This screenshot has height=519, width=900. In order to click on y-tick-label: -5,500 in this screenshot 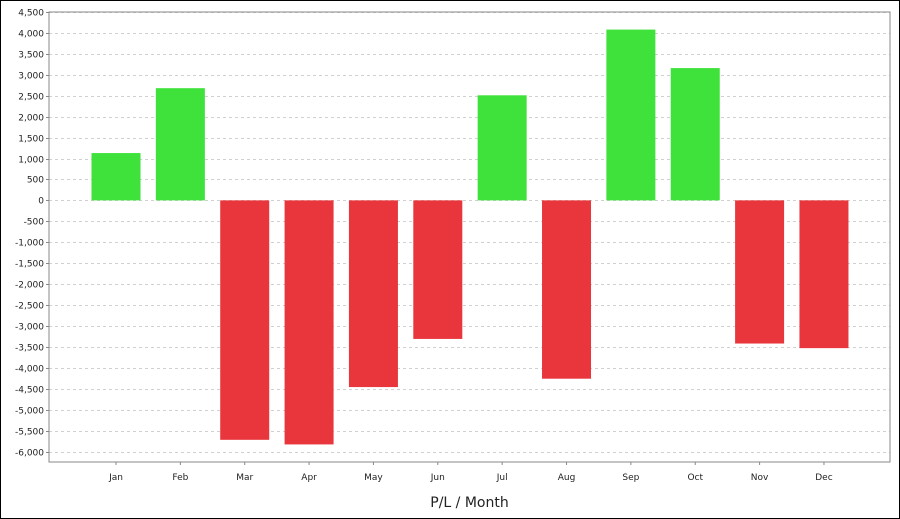, I will do `click(29, 433)`.